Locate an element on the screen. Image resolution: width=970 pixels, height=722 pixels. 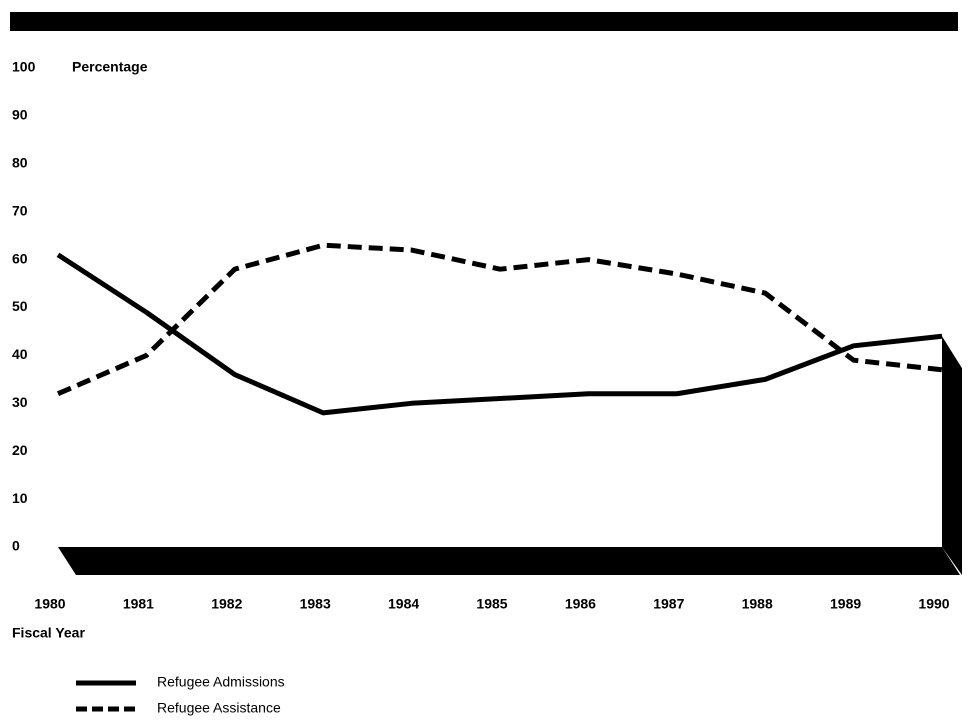
floor is located at coordinates (509, 561).